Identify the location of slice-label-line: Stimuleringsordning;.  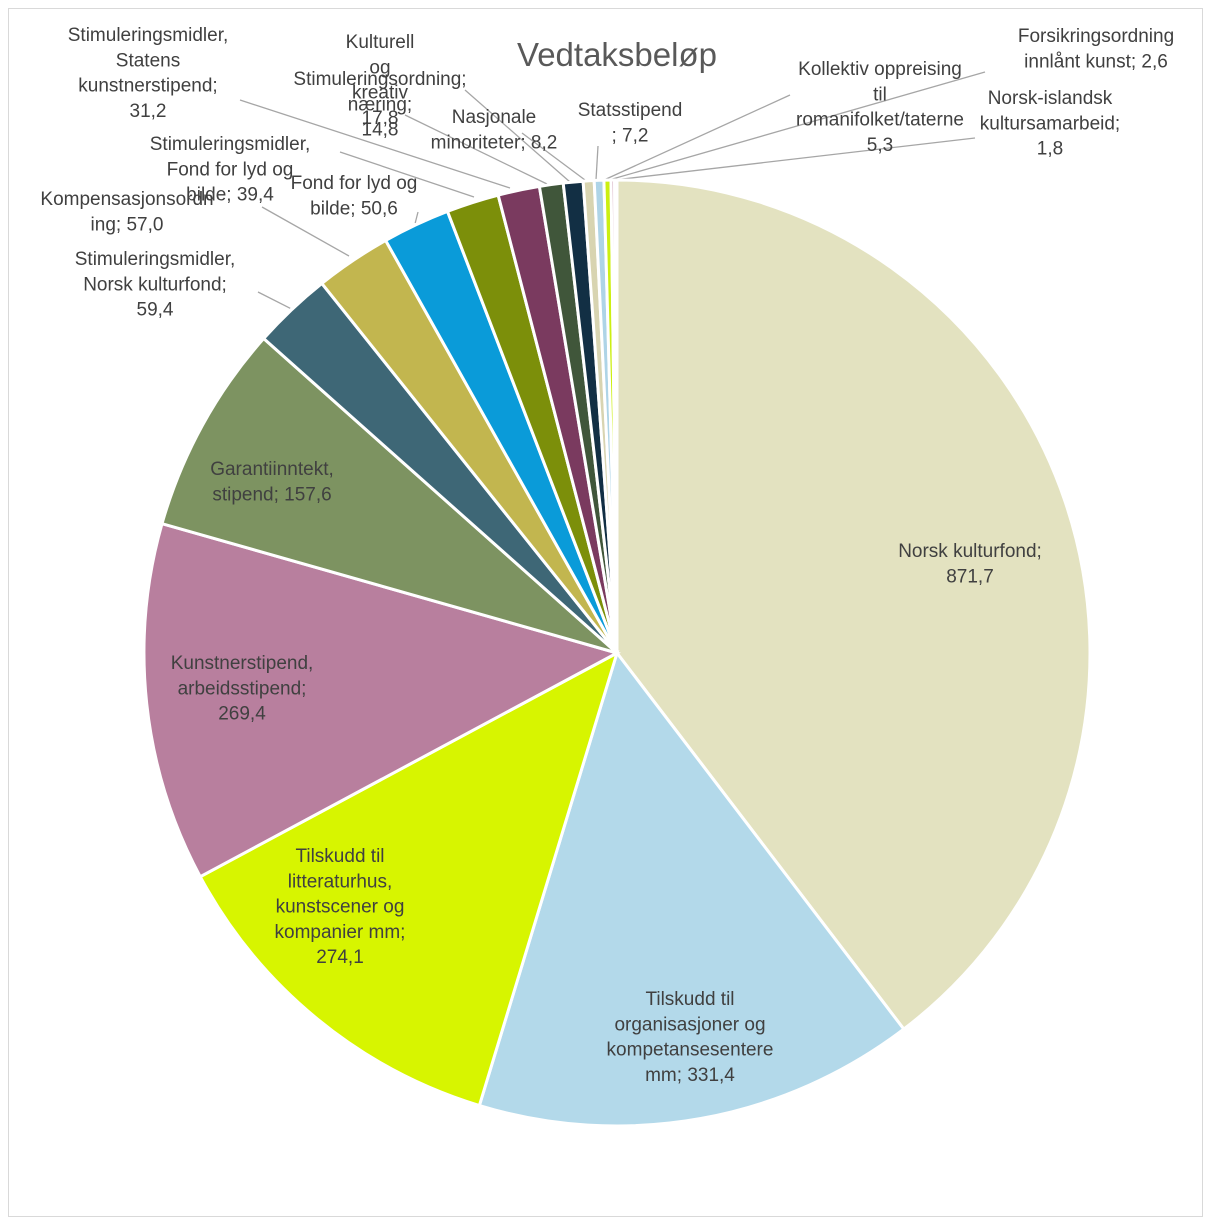
(379, 79).